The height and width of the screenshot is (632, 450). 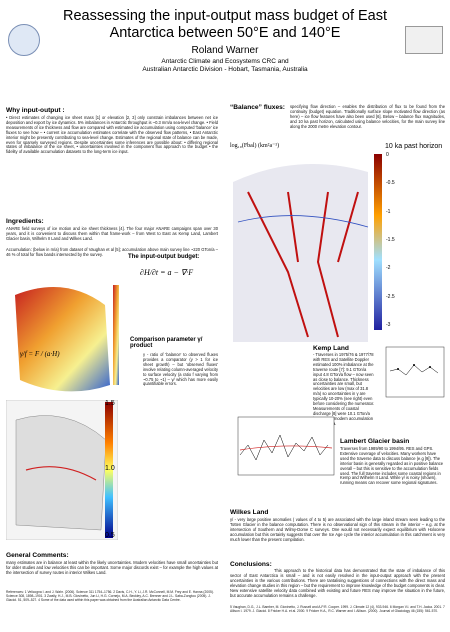 What do you see at coordinates (25, 221) in the screenshot?
I see `heading: Ingredients:` at bounding box center [25, 221].